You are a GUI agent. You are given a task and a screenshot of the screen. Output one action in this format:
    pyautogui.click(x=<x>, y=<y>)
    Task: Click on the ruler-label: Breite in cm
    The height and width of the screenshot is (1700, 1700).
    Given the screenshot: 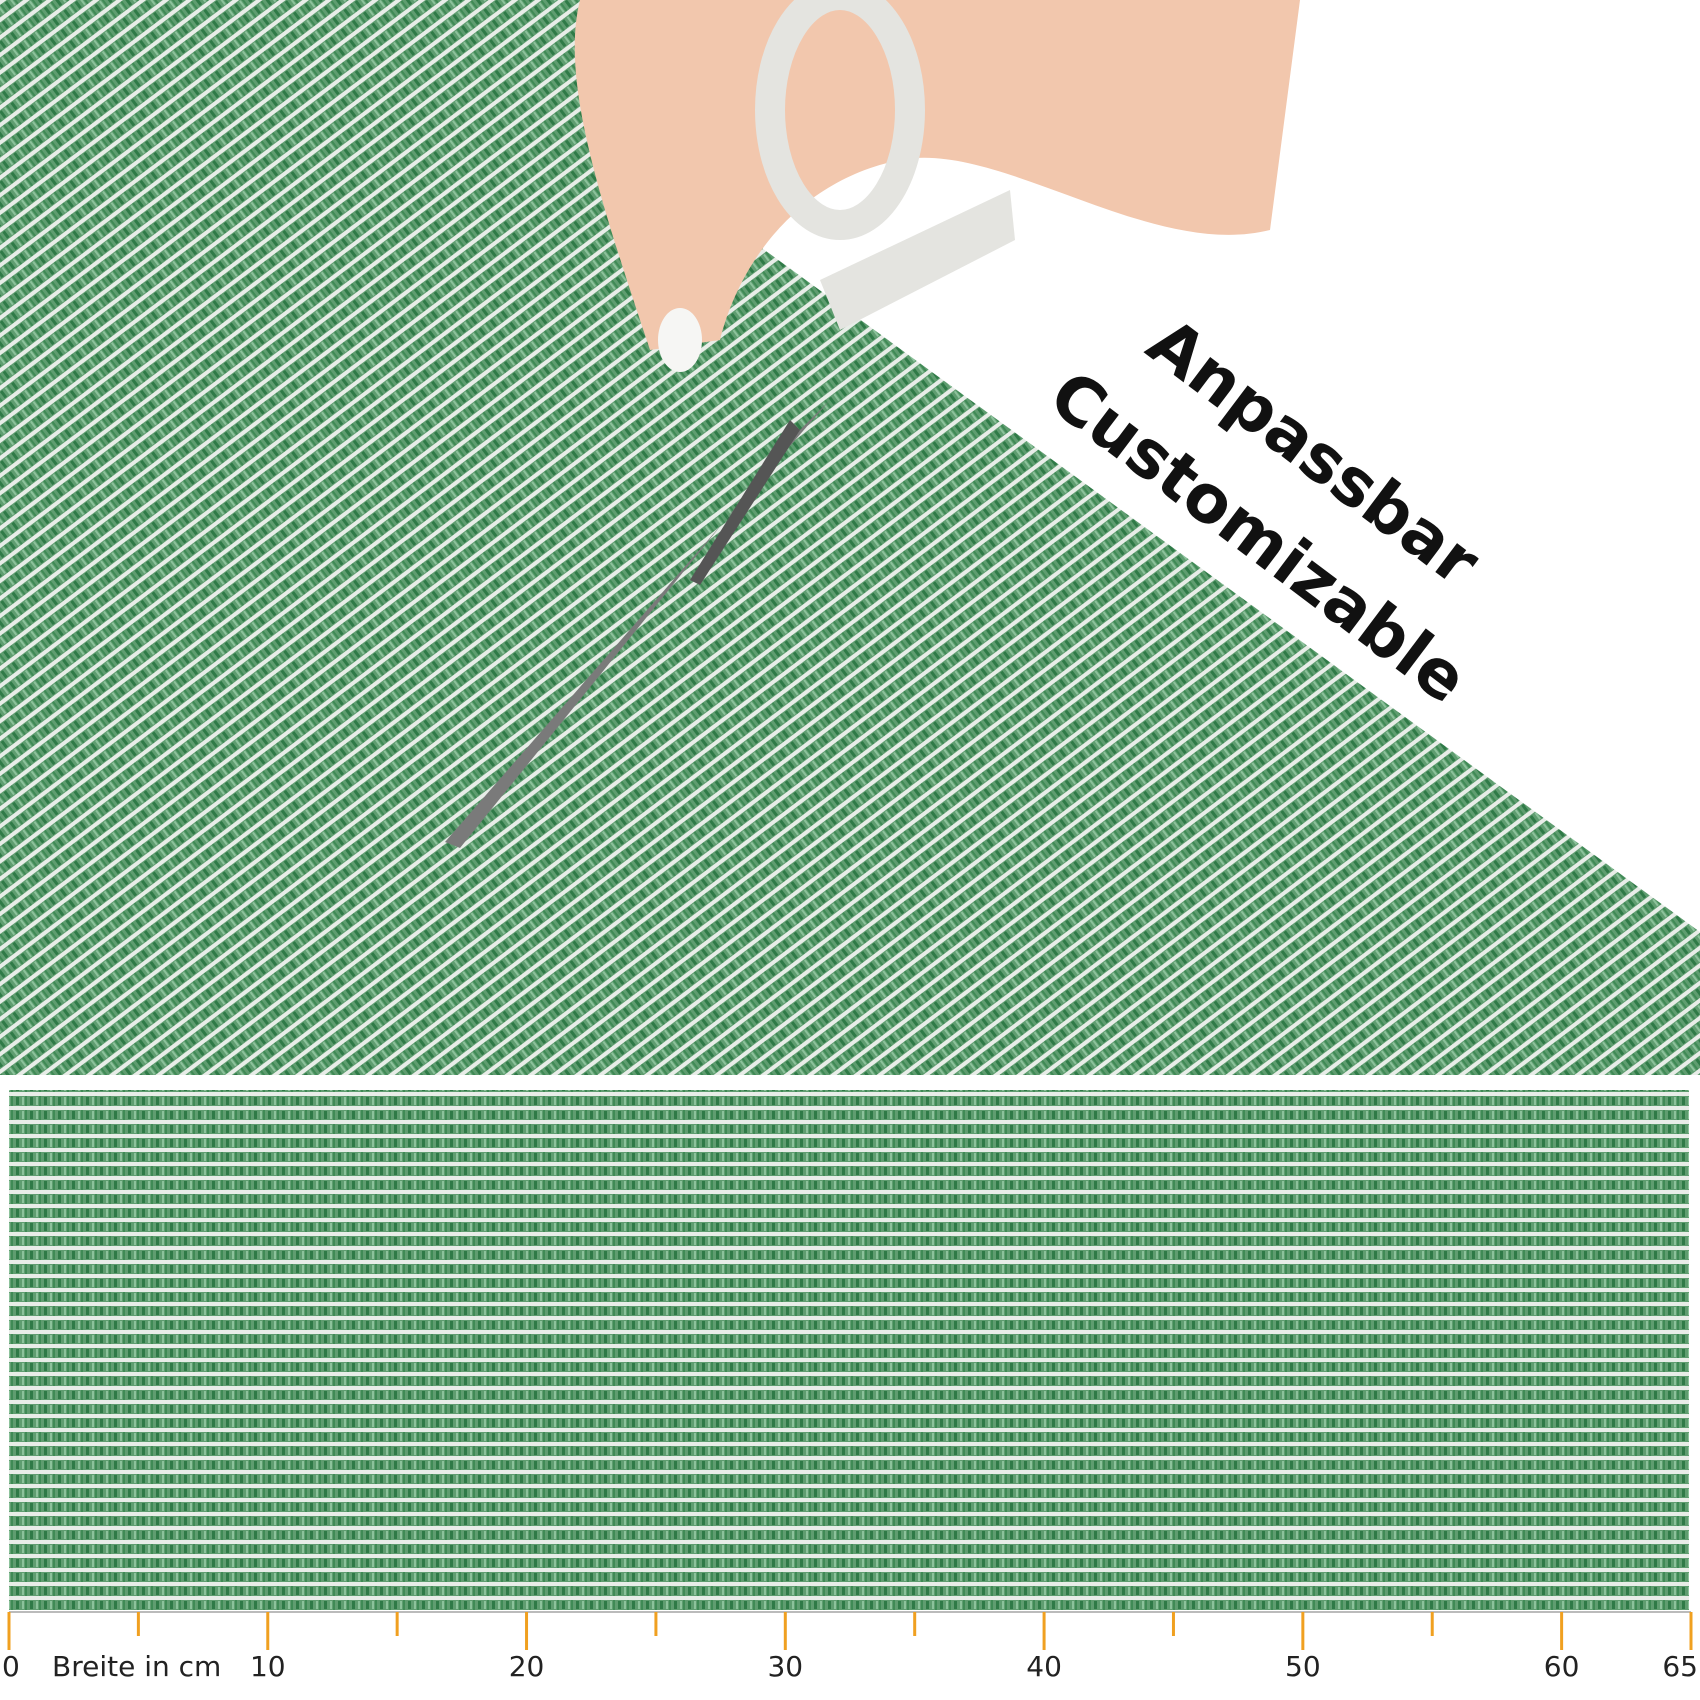 What is the action you would take?
    pyautogui.click(x=136, y=1666)
    